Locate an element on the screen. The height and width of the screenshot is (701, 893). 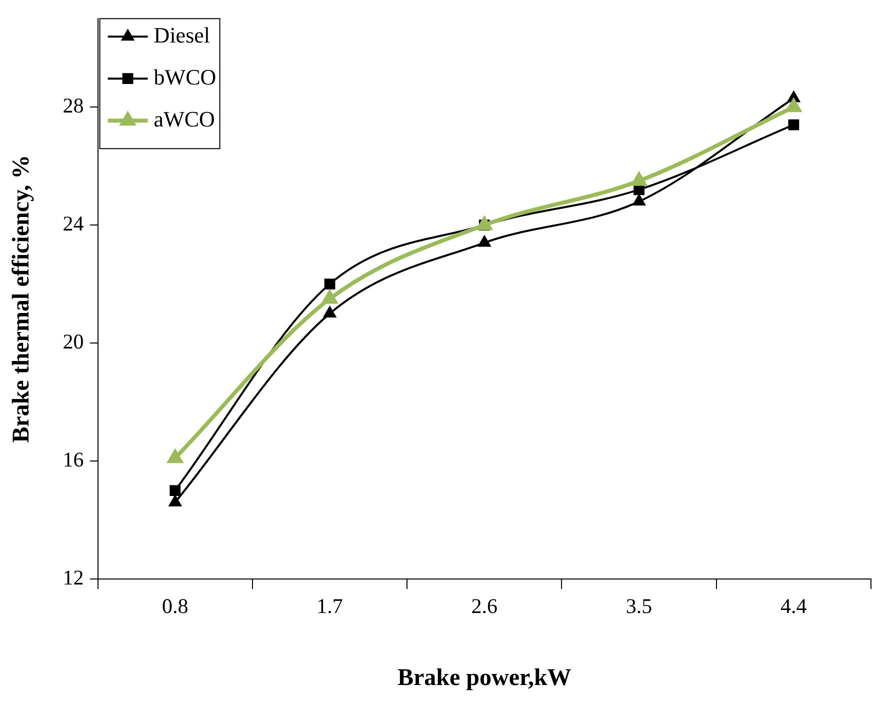
x-tick-label: 1.7 is located at coordinates (329, 606).